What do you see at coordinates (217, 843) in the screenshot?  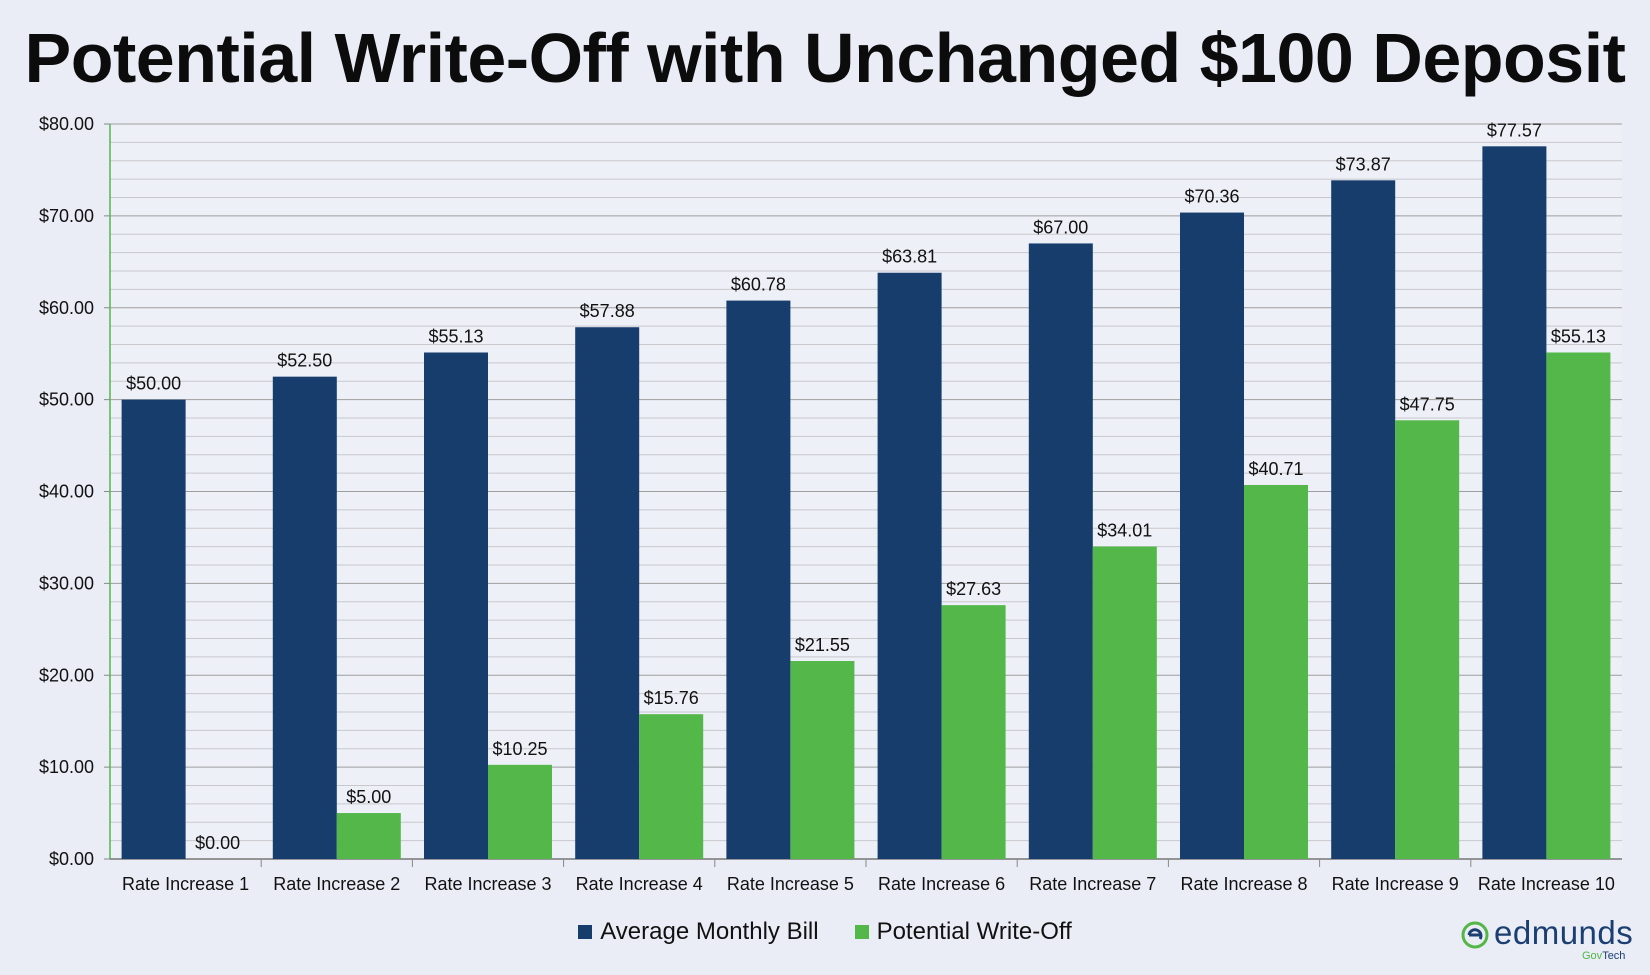 I see `data-label: $0.00` at bounding box center [217, 843].